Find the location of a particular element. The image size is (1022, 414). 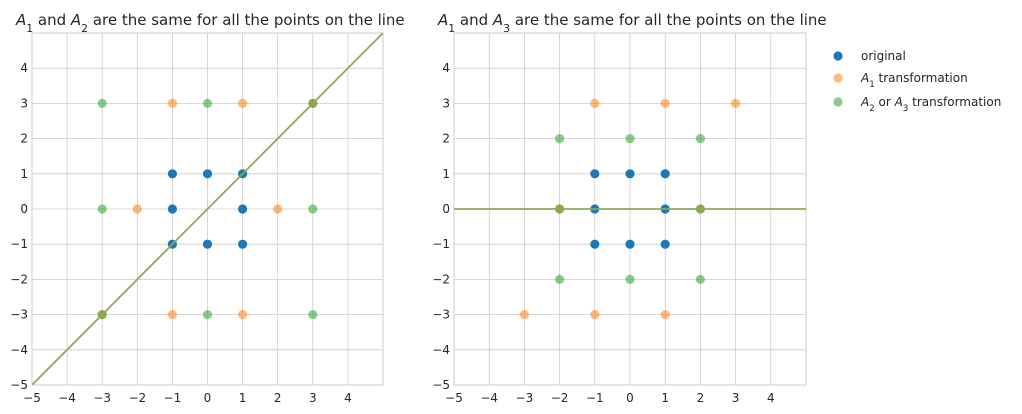

legend-marker-original is located at coordinates (838, 56).